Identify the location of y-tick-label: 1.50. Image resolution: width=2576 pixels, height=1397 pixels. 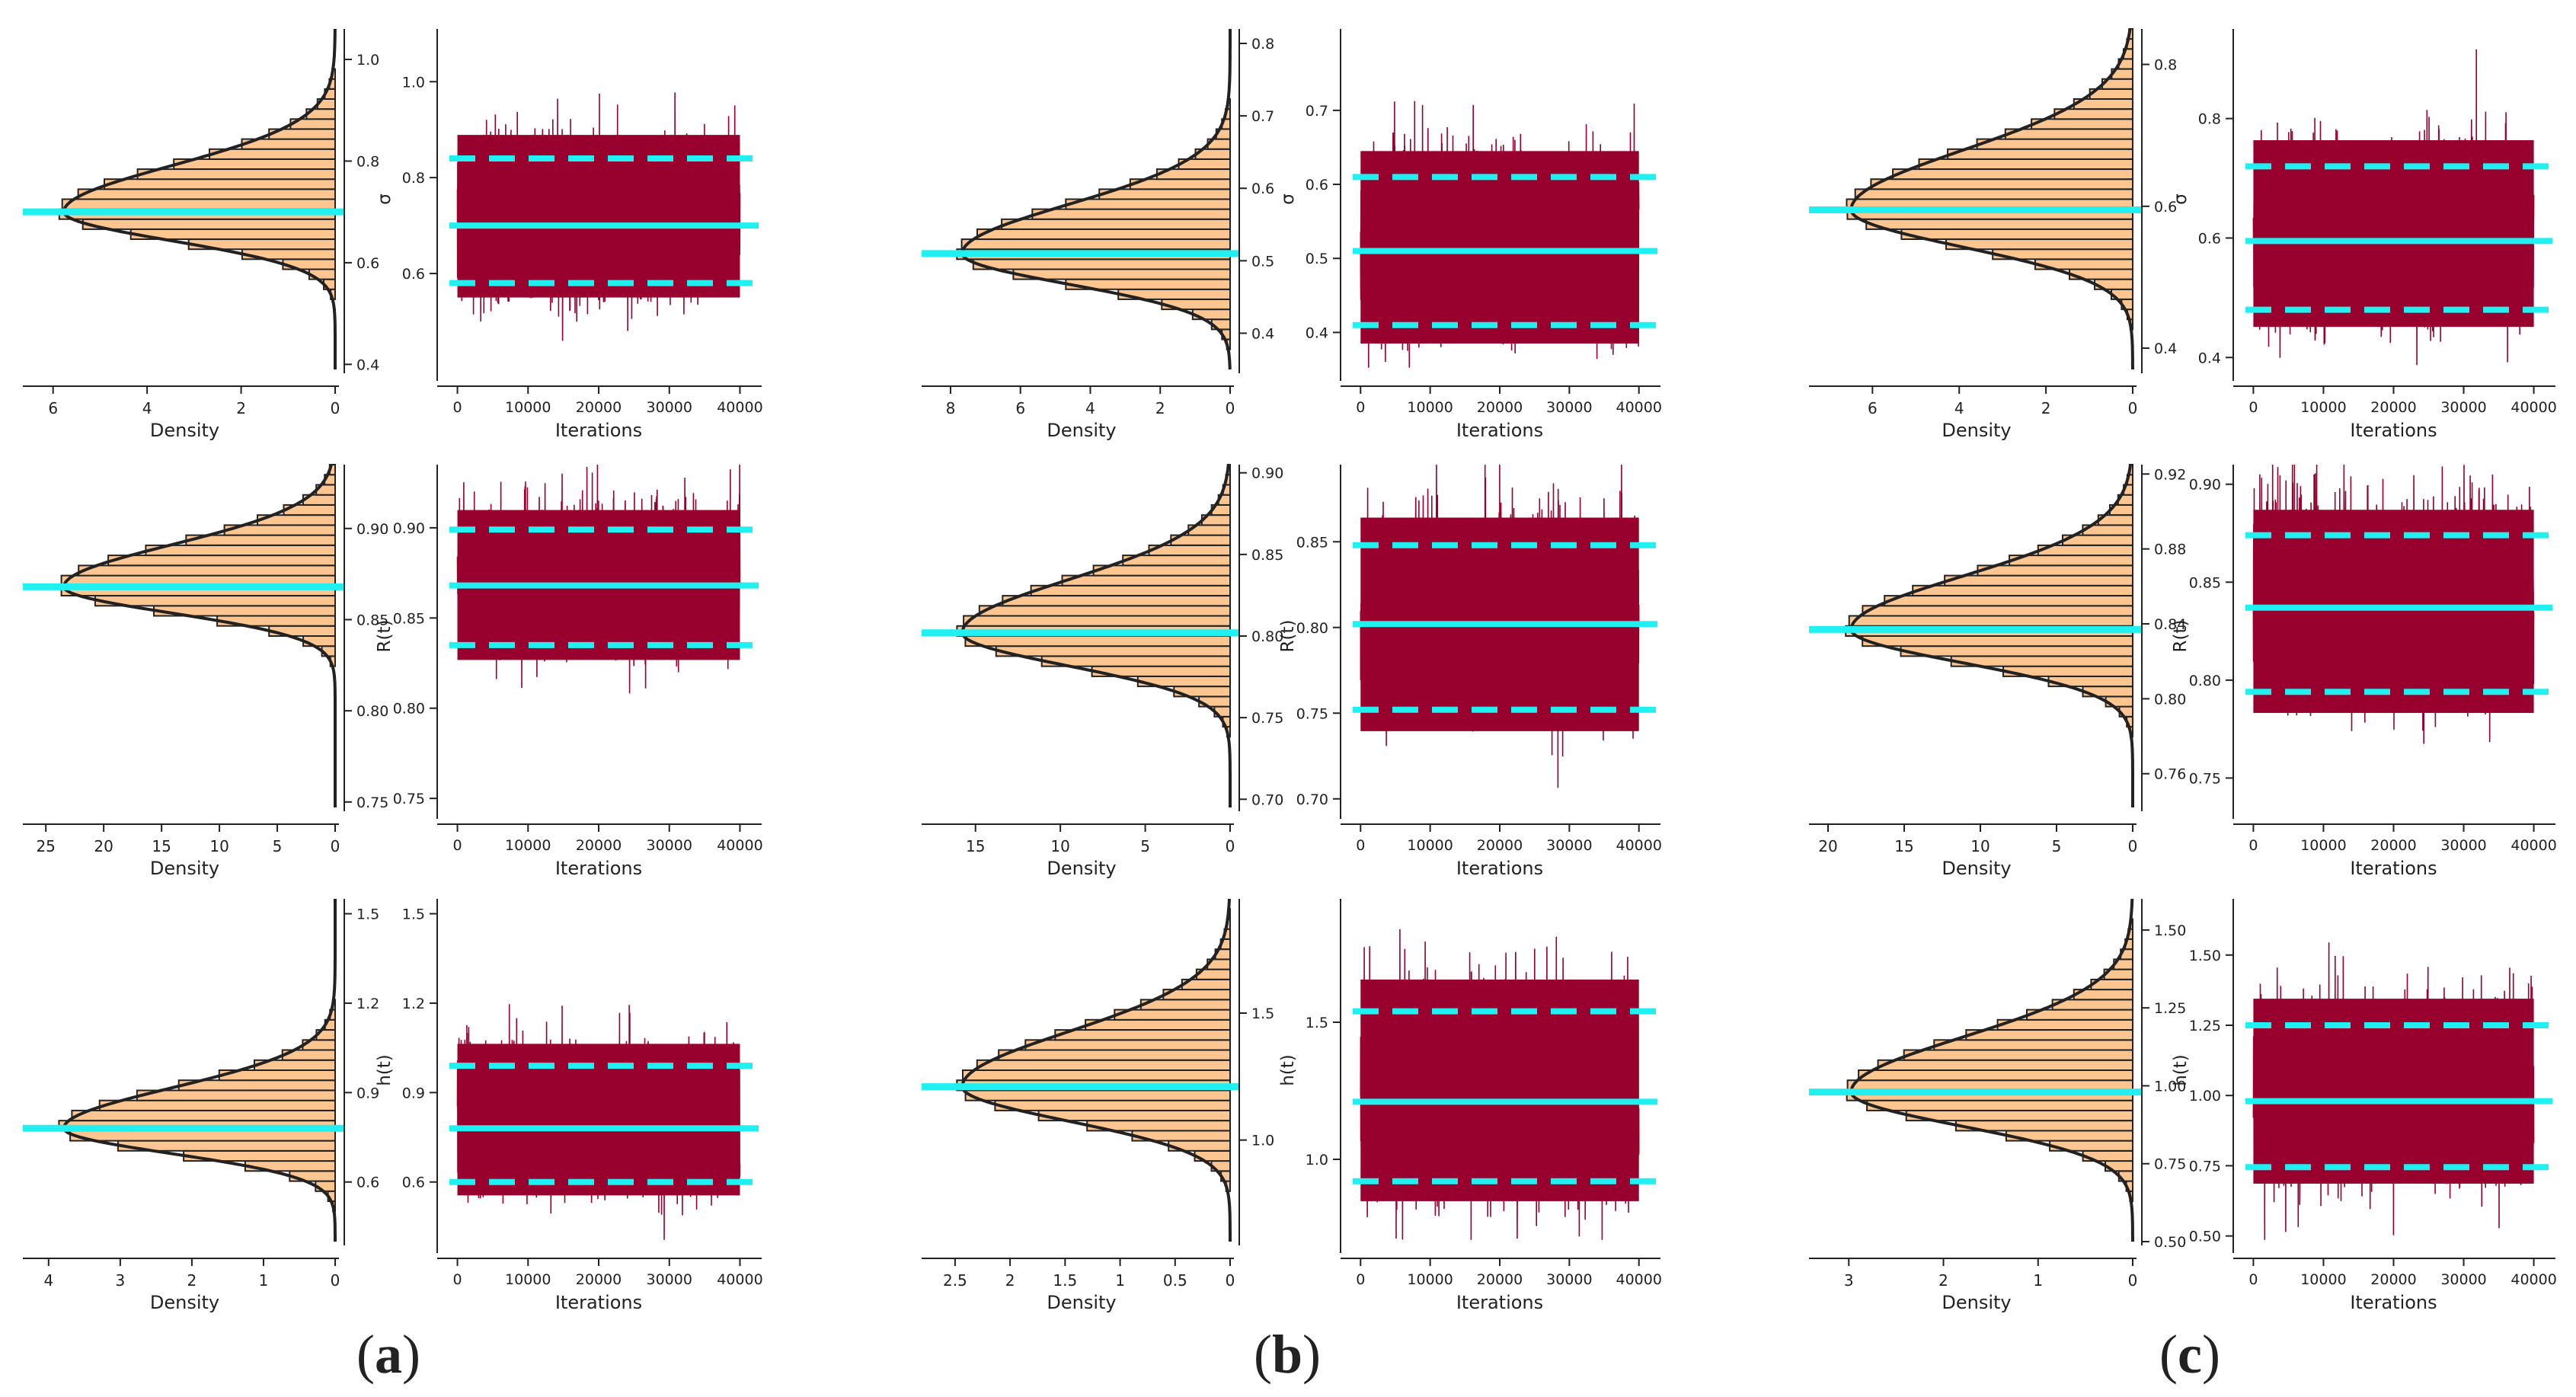
(2170, 930).